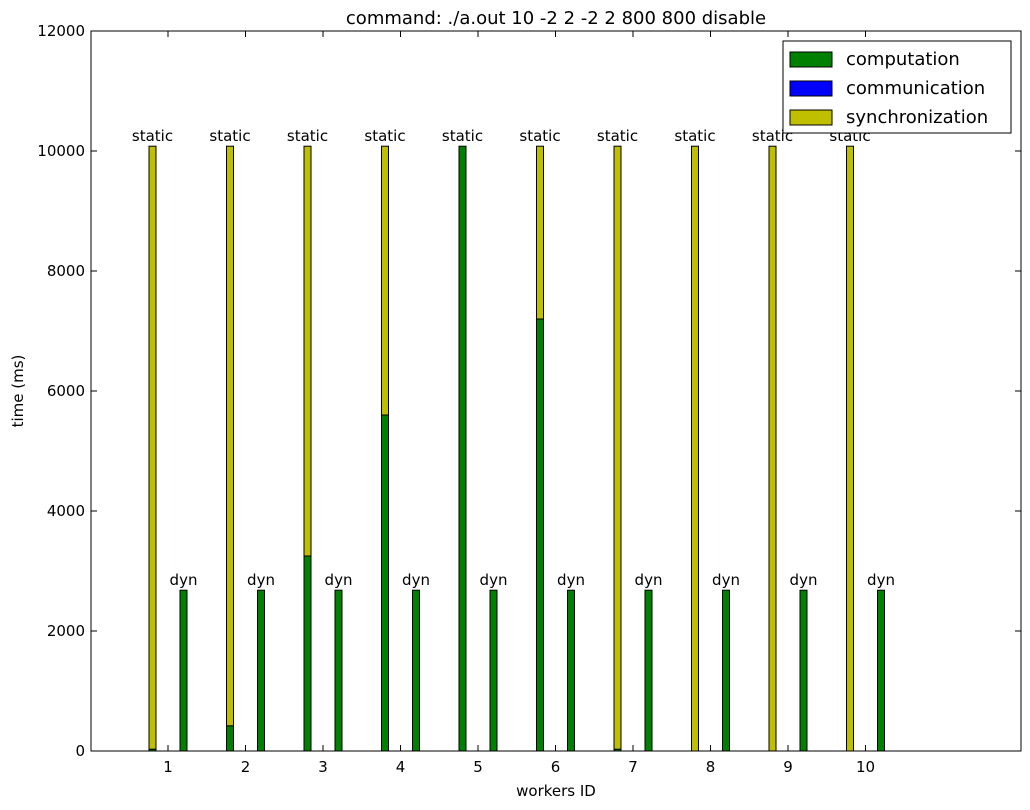 This screenshot has width=1030, height=810. I want to click on y-axis-title: time (ms), so click(18, 391).